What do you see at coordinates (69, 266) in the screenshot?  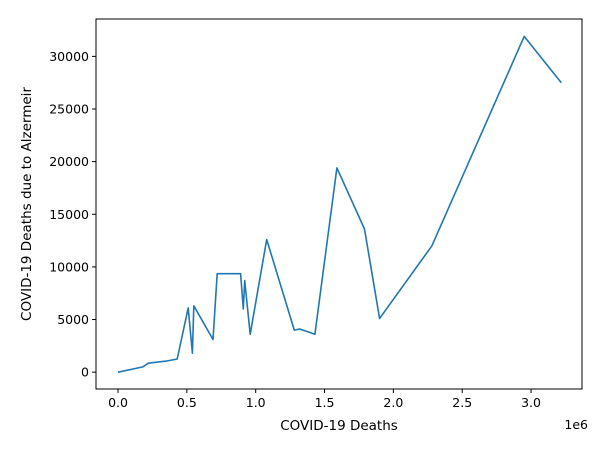 I see `y-tick-label: 10000` at bounding box center [69, 266].